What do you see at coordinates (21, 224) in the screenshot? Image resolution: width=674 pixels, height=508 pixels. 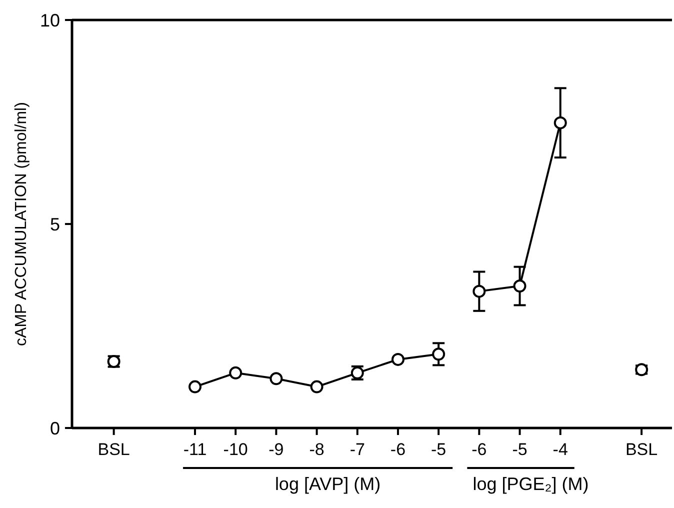 I see `y-axis-title: cAMP ACCUMULATION (pmol/ml)` at bounding box center [21, 224].